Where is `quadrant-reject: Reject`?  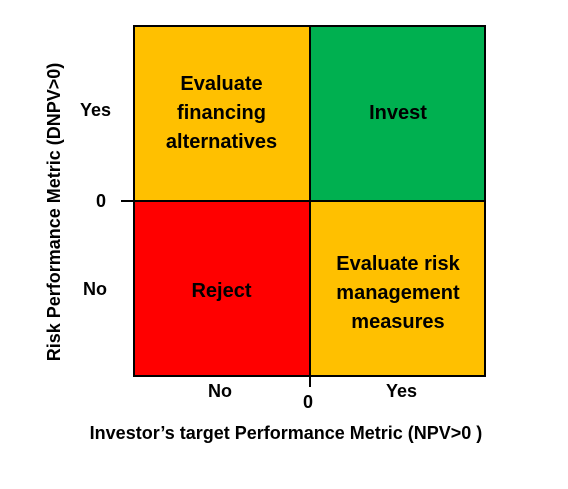 quadrant-reject: Reject is located at coordinates (221, 289).